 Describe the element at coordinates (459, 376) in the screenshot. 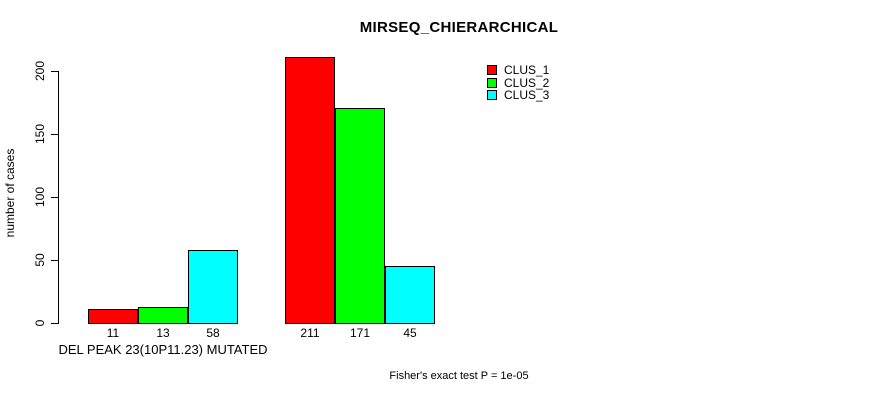

I see `footnote-text: Fisher's exact test P = 1e-05` at that location.